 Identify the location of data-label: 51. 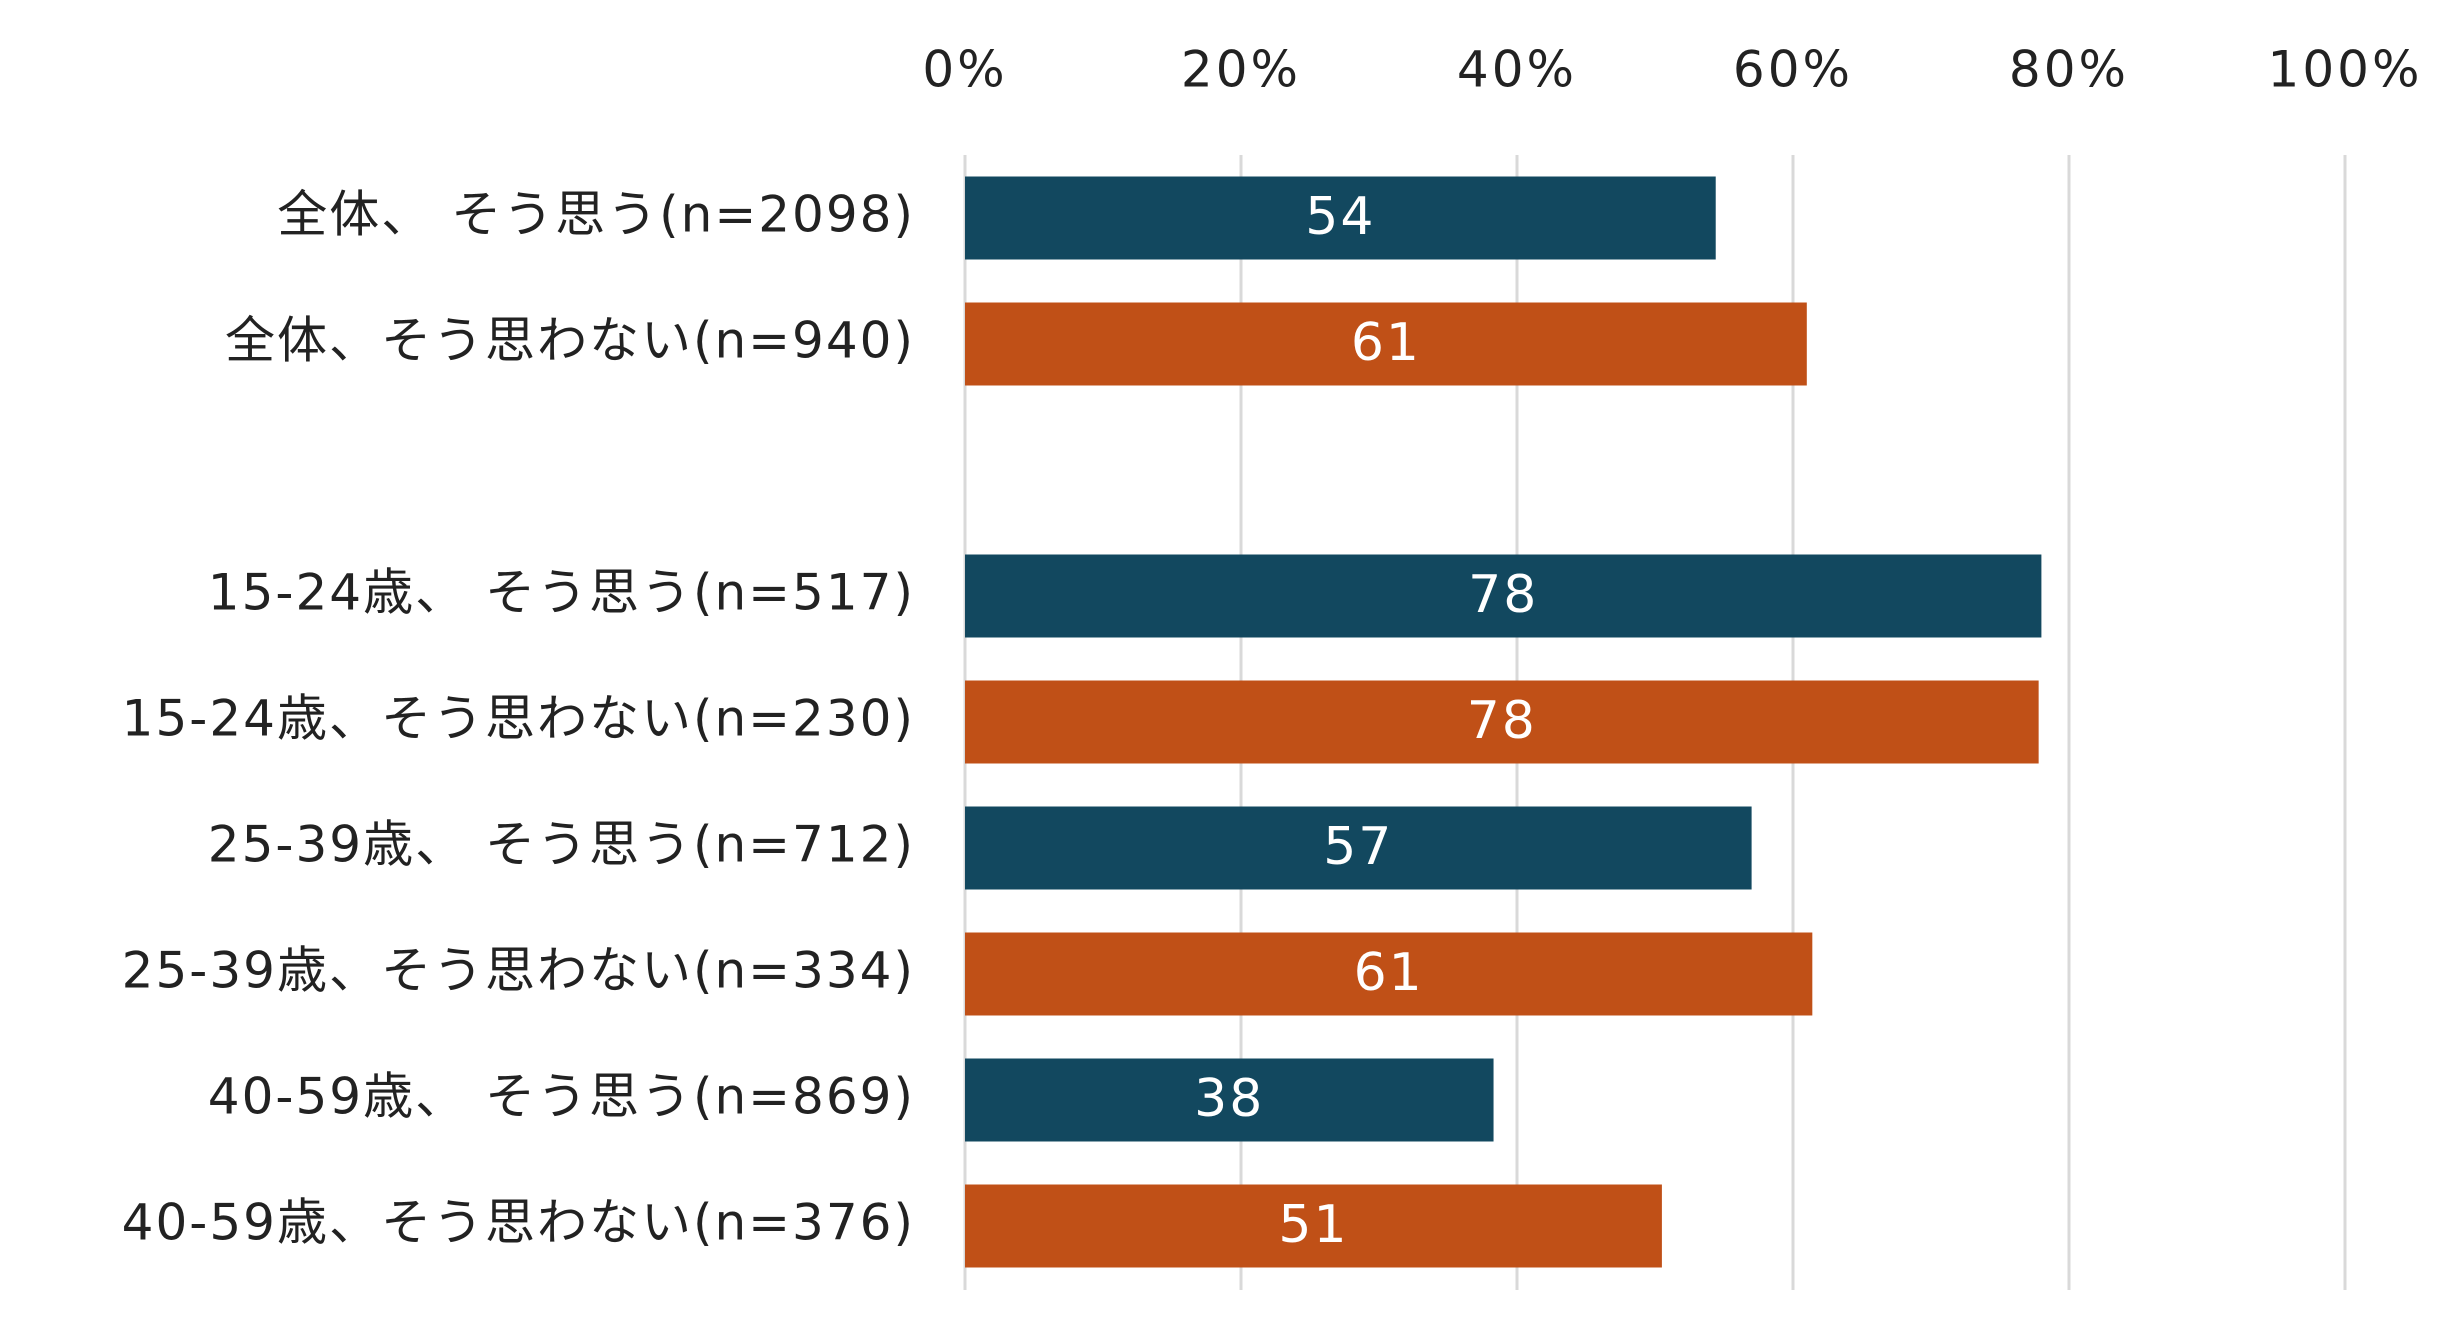
(1313, 1225).